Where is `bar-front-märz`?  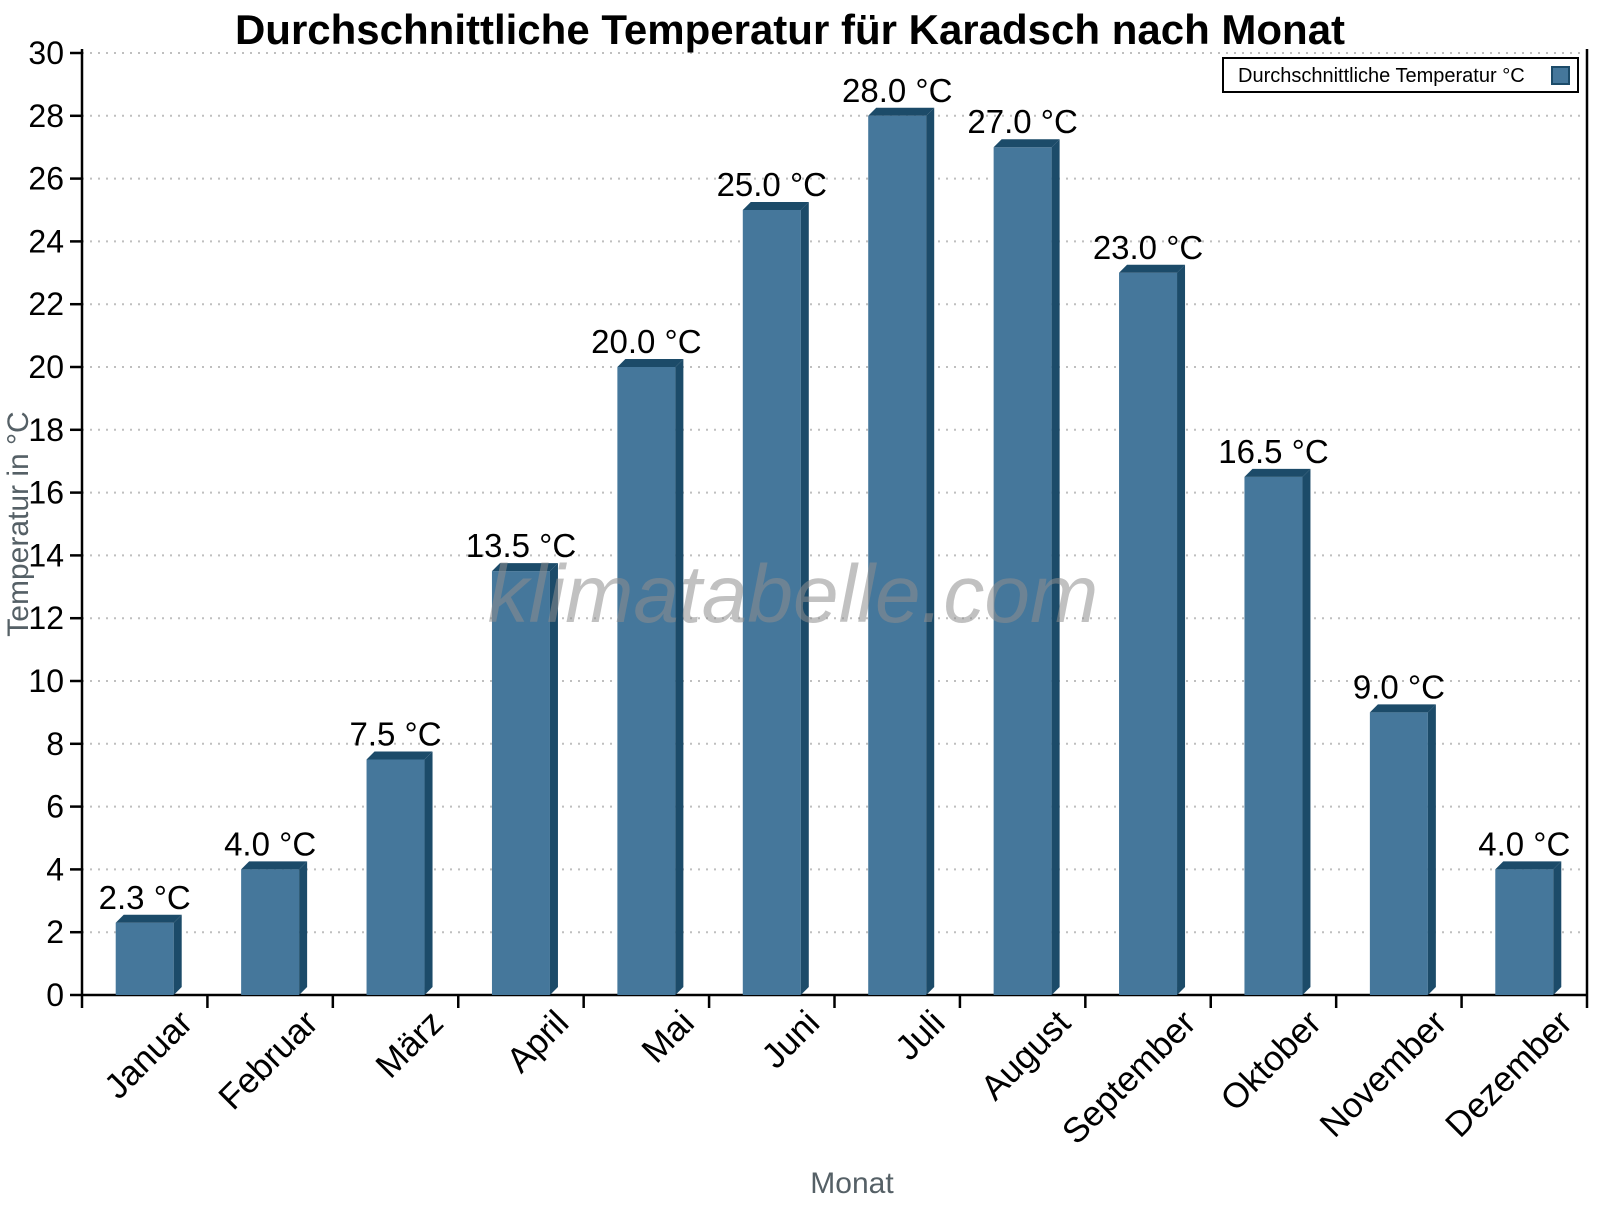
bar-front-märz is located at coordinates (395, 877).